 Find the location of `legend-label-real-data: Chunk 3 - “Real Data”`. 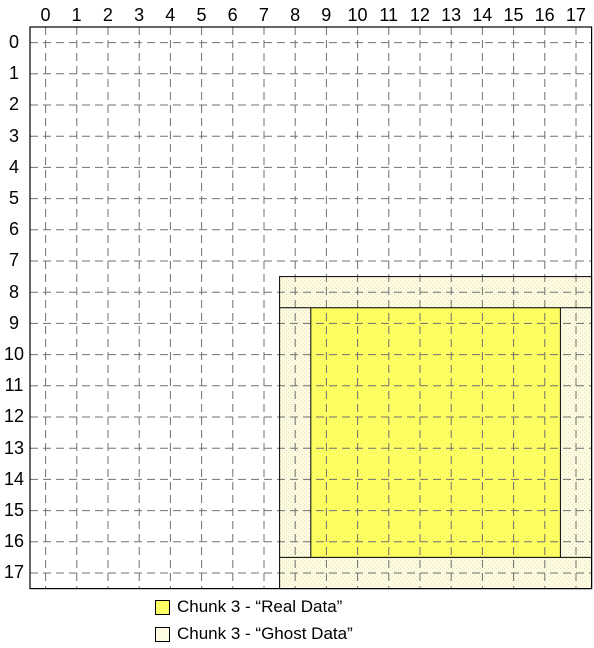

legend-label-real-data: Chunk 3 - “Real Data” is located at coordinates (260, 606).